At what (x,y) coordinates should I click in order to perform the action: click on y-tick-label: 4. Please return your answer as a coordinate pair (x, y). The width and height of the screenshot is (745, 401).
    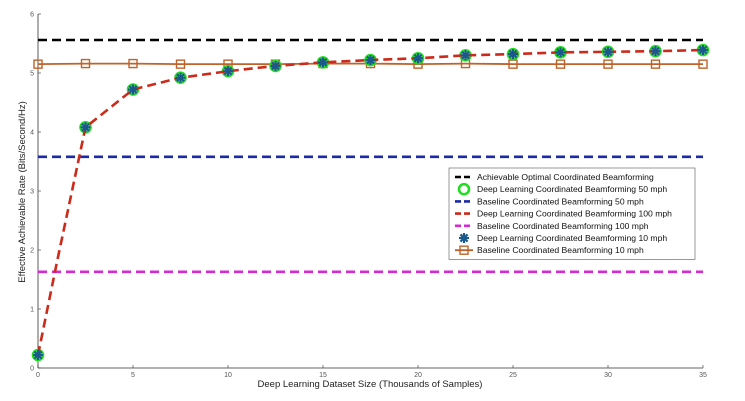
    Looking at the image, I should click on (32, 133).